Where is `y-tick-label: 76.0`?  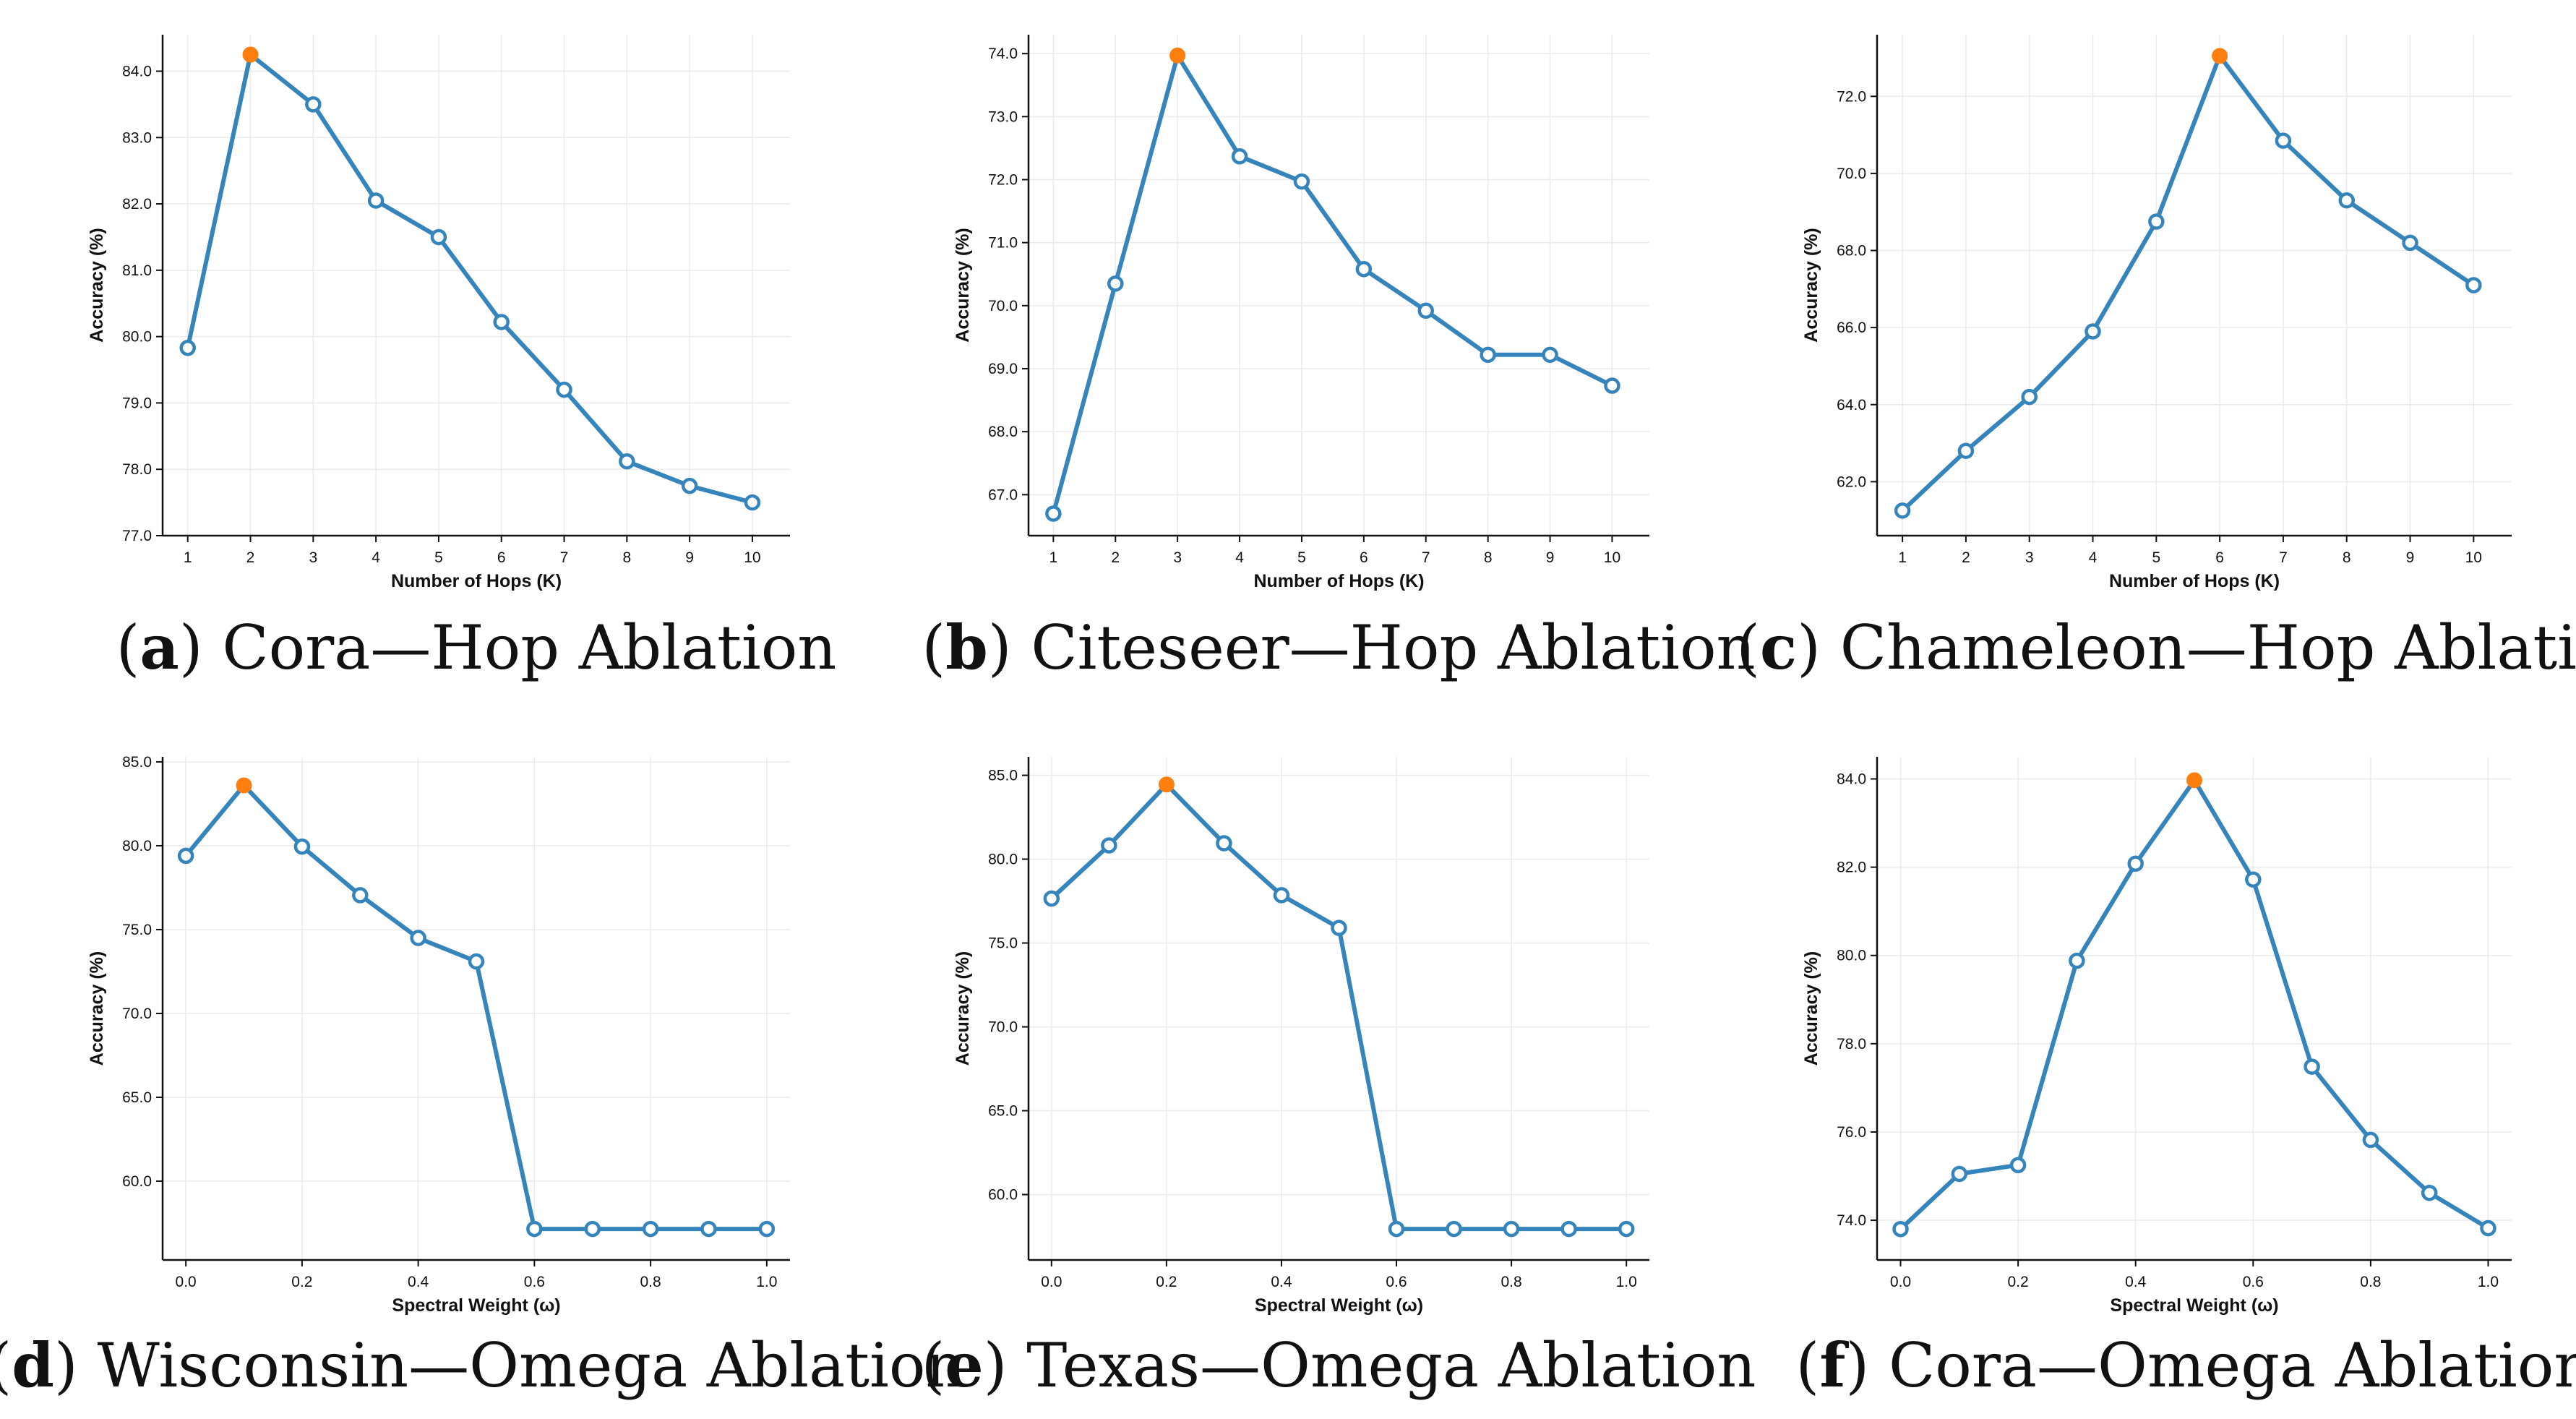 y-tick-label: 76.0 is located at coordinates (1851, 1132).